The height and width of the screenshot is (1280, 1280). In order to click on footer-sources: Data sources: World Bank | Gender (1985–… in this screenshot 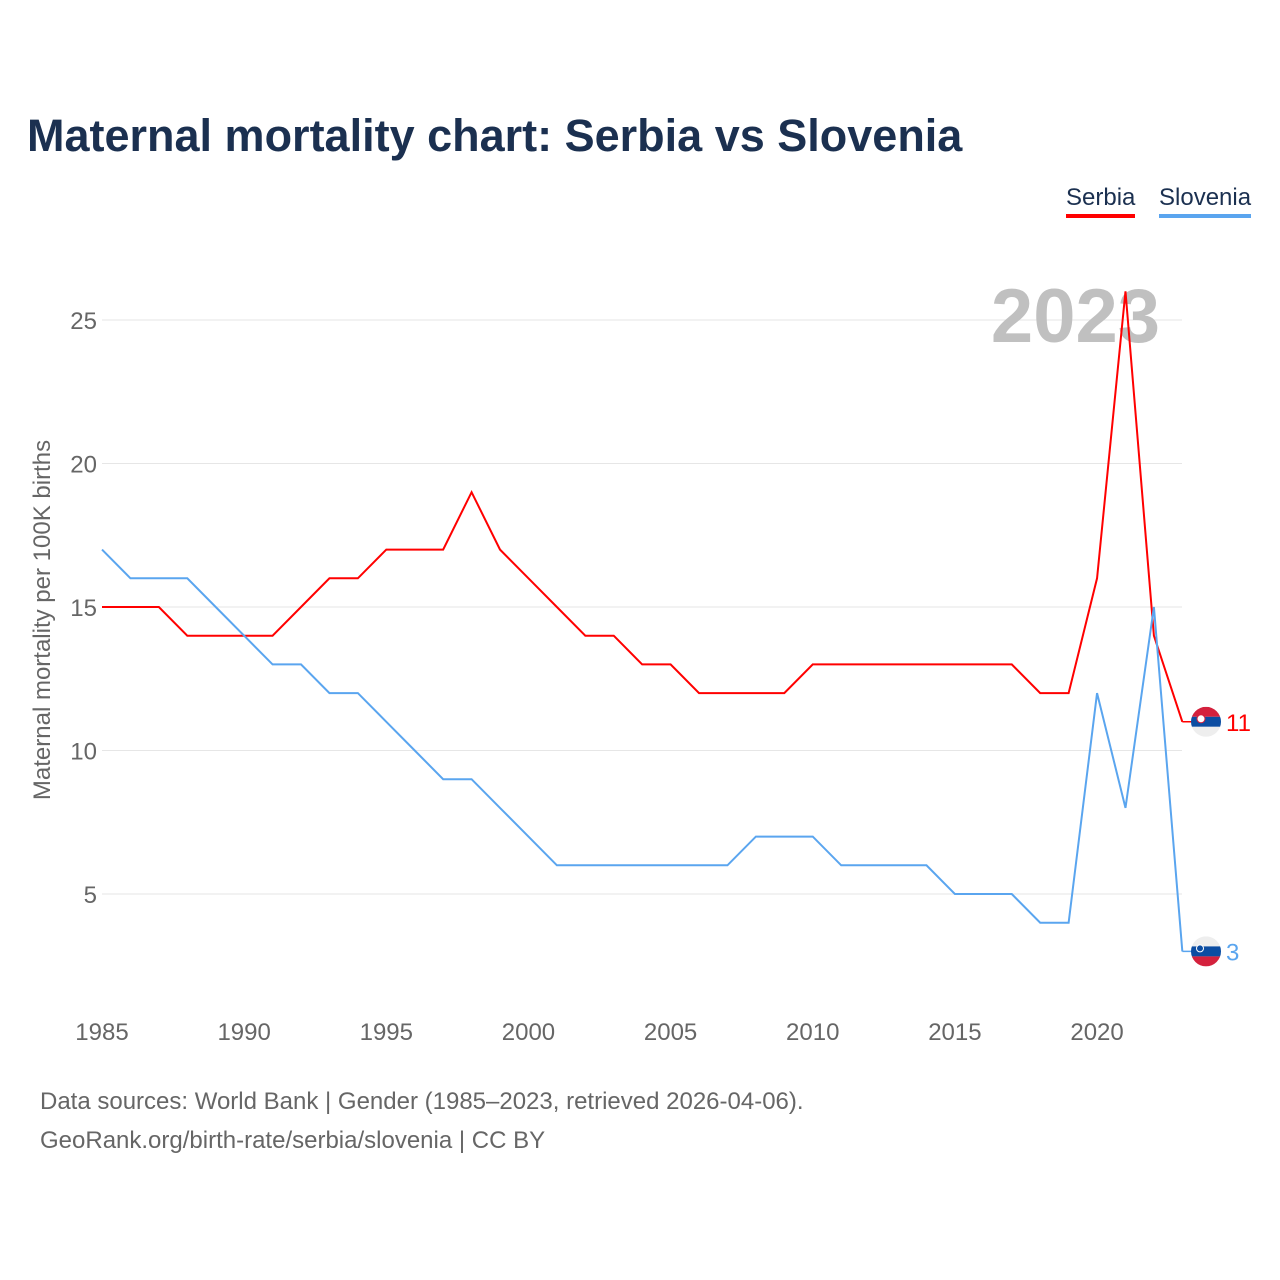, I will do `click(422, 1101)`.